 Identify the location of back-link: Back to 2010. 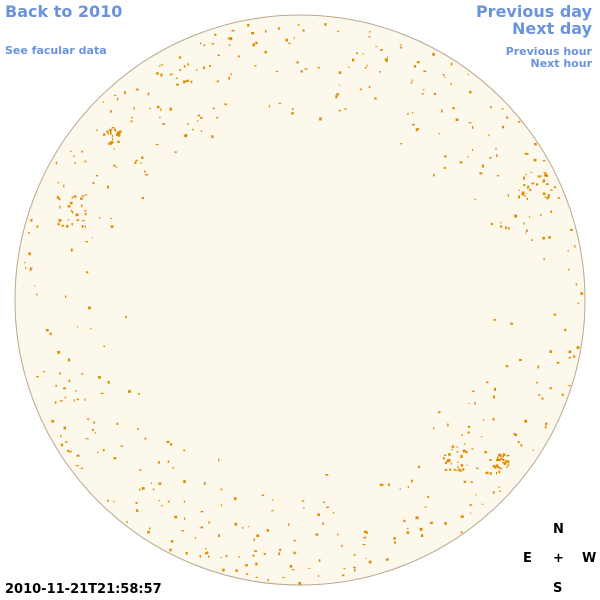
(64, 11).